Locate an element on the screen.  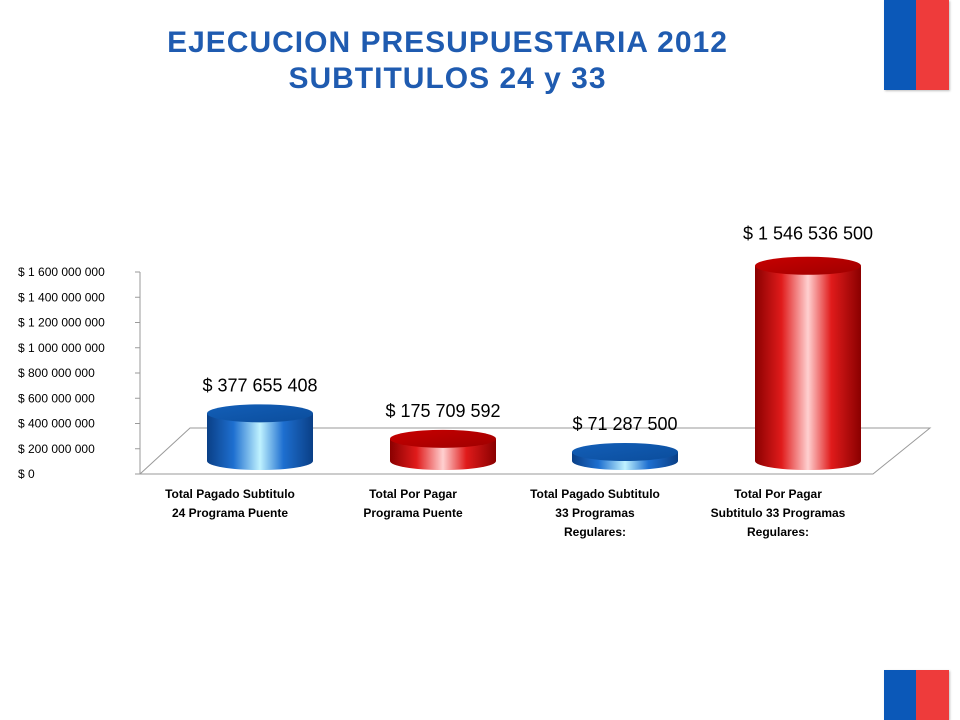
data-label: $ 71 287 500 is located at coordinates (624, 424).